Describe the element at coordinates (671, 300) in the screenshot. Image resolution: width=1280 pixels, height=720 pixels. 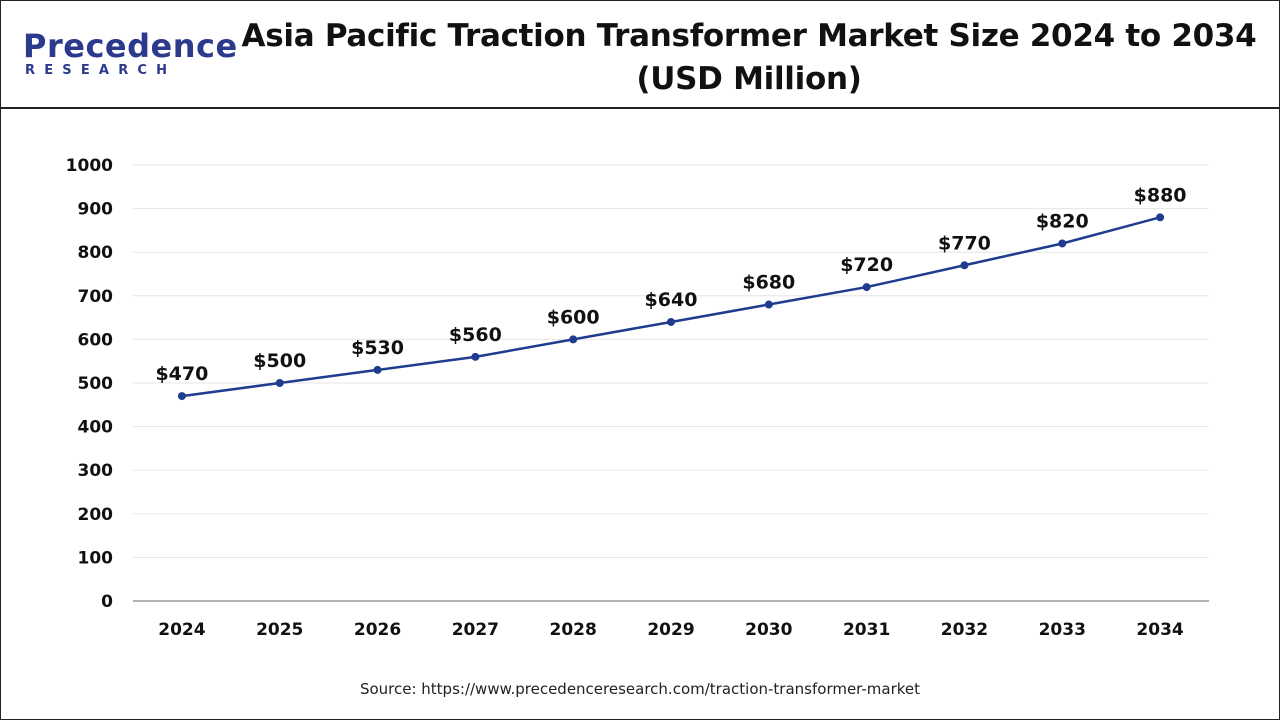
I see `data-label: $640` at that location.